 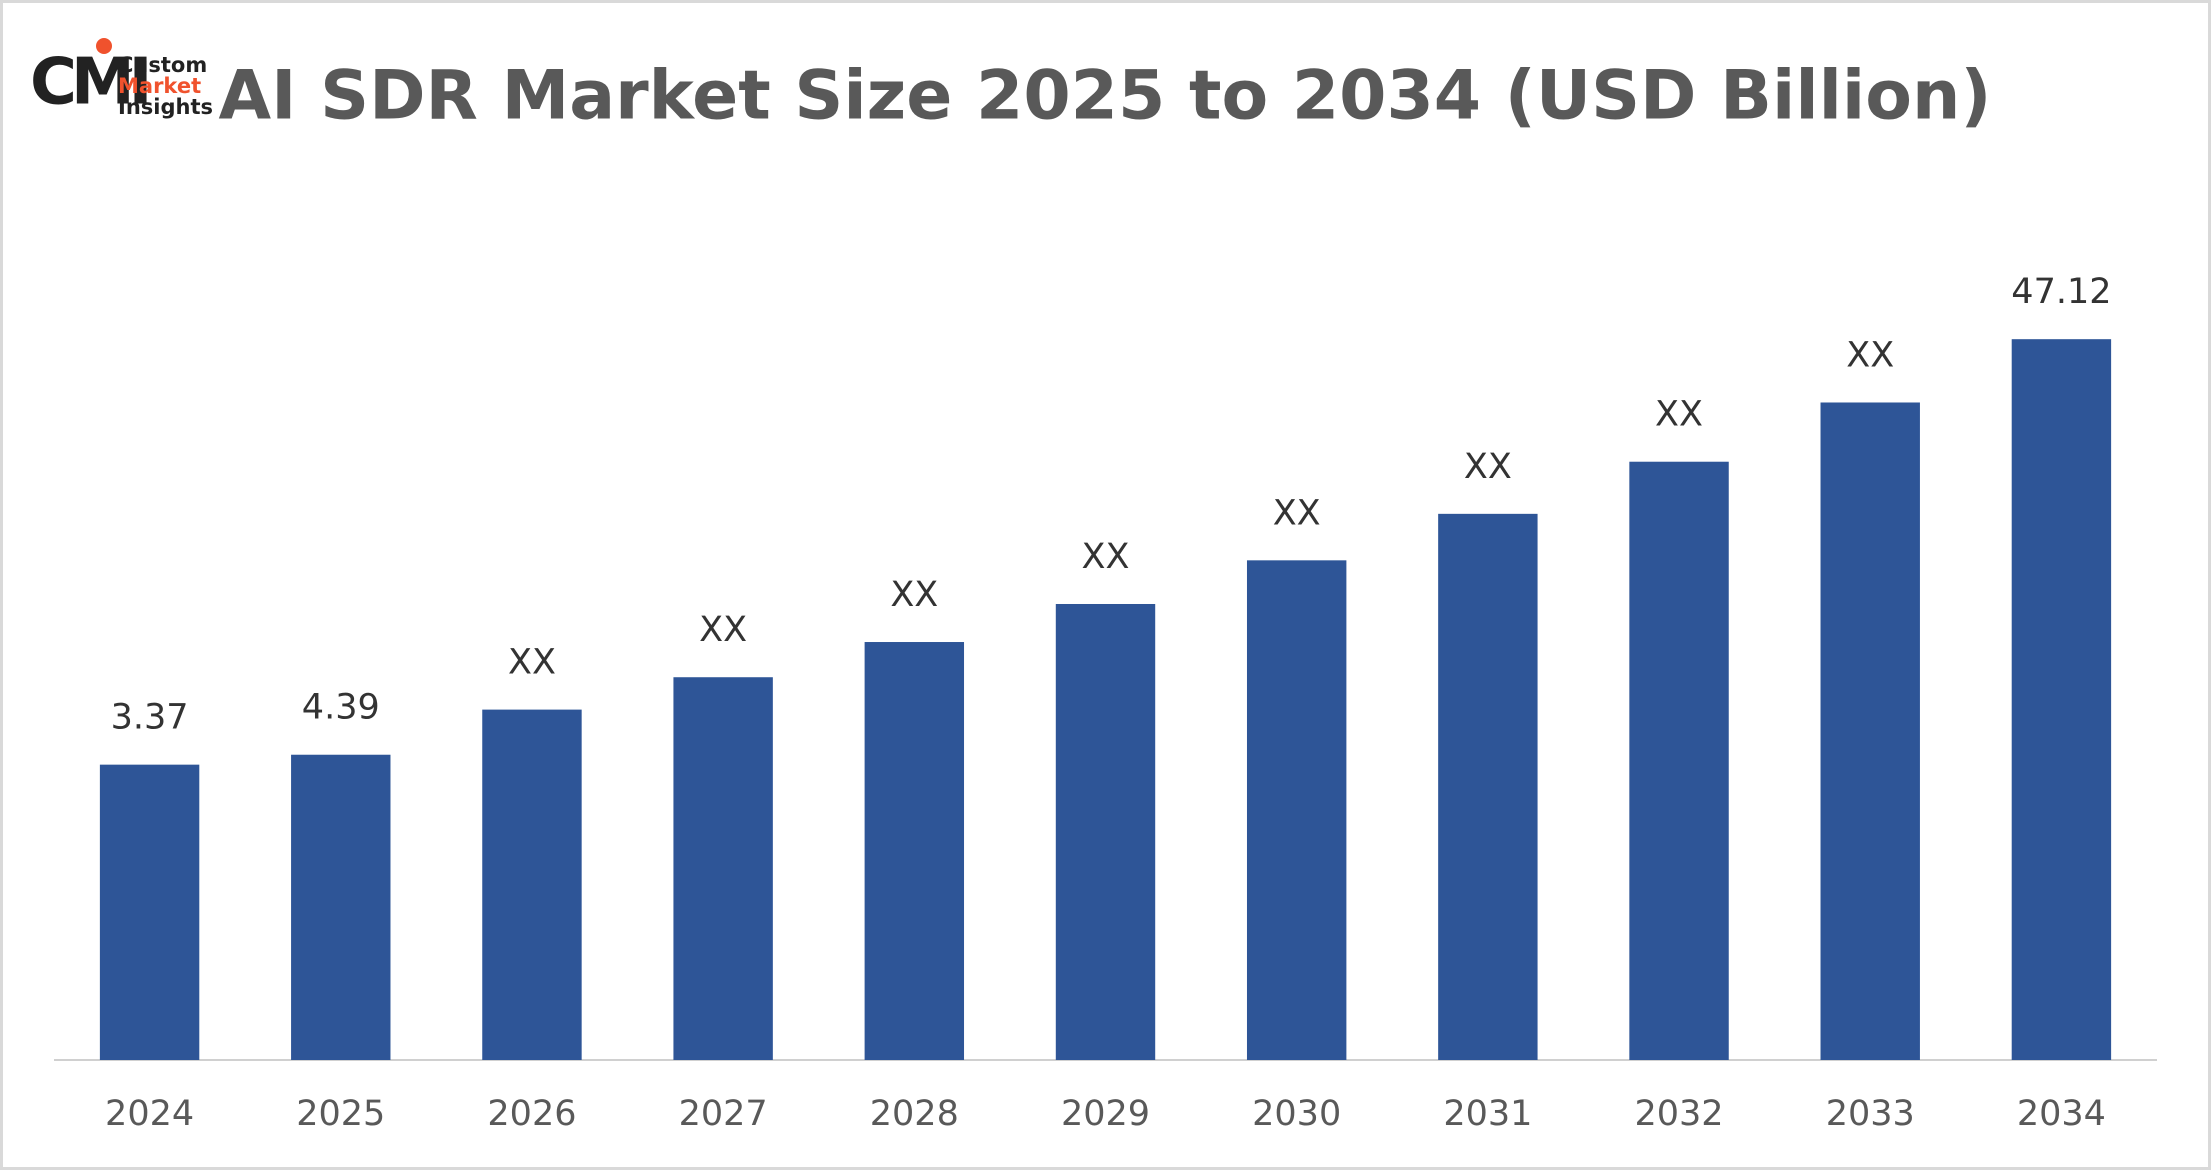 I want to click on logo-text: Market, so click(x=159, y=86).